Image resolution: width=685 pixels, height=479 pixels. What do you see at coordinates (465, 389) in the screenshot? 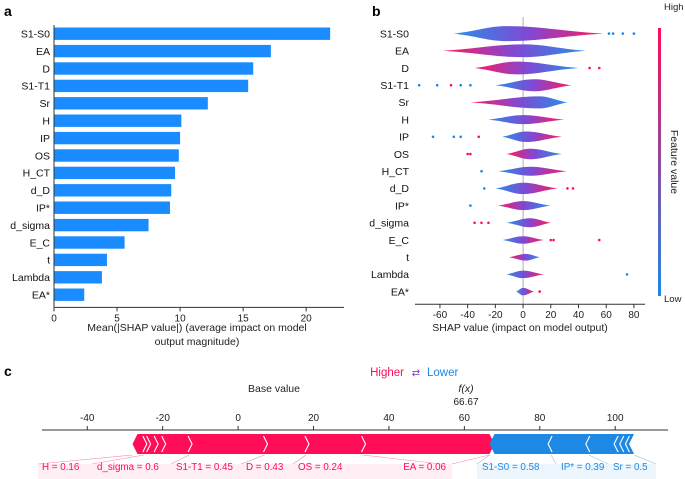
I see `fx-label: f(x)` at bounding box center [465, 389].